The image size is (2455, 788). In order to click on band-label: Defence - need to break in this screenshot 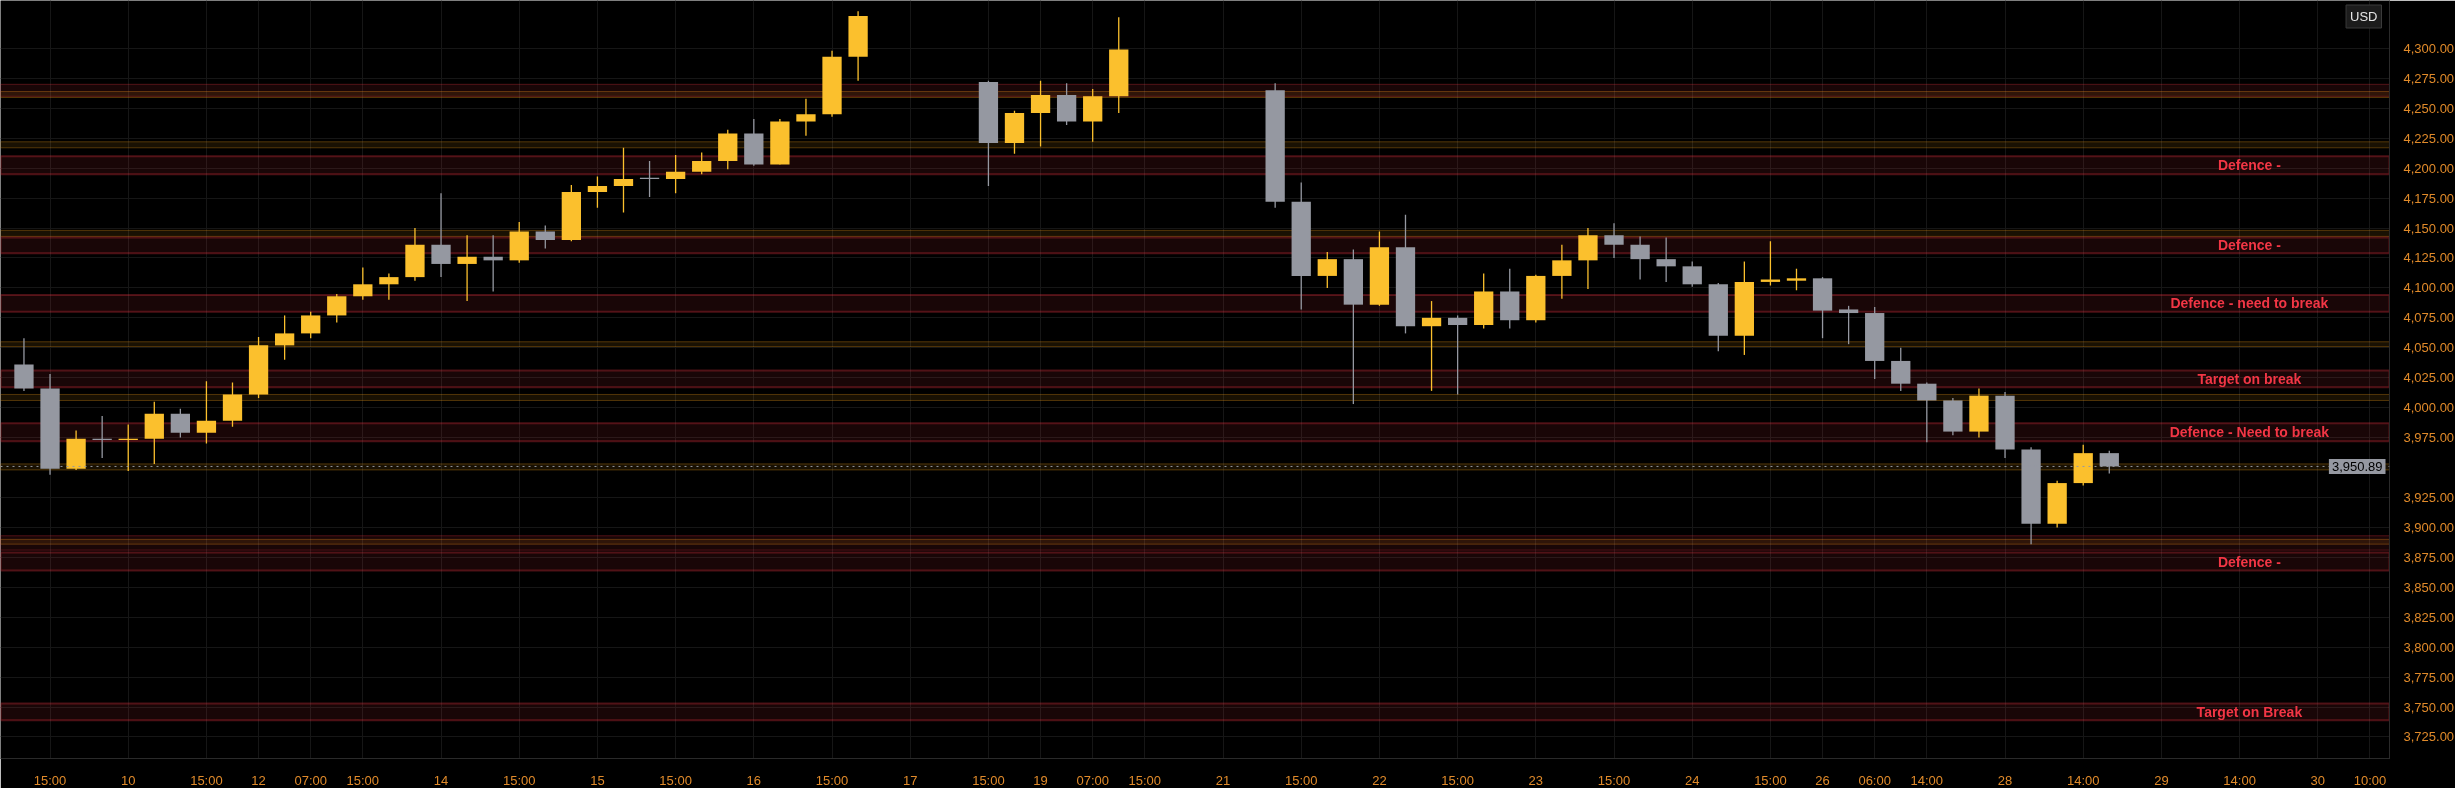, I will do `click(2249, 303)`.